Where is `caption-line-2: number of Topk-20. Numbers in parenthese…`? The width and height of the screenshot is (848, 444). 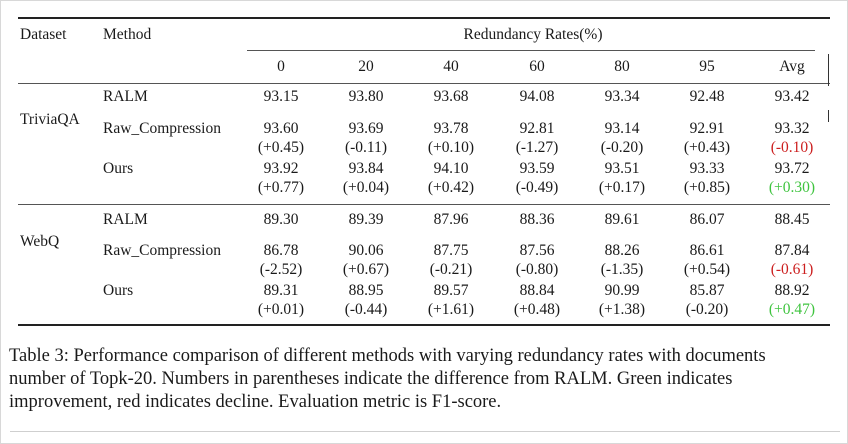
caption-line-2: number of Topk-20. Numbers in parenthese… is located at coordinates (371, 379).